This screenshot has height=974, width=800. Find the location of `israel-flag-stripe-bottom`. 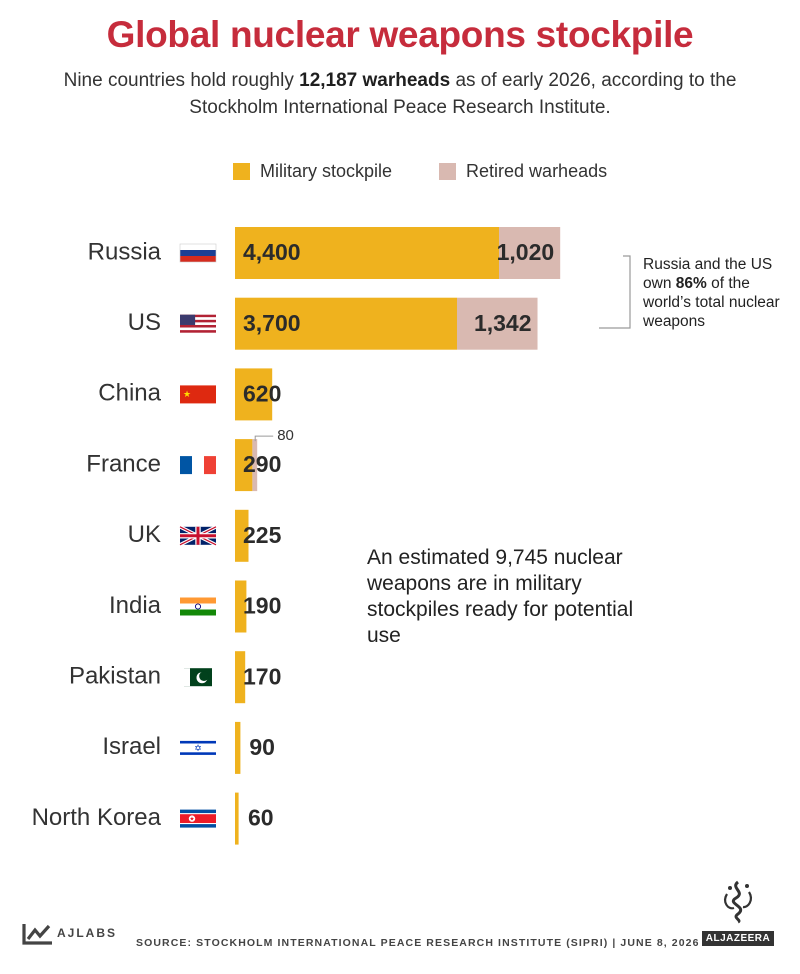

israel-flag-stripe-bottom is located at coordinates (198, 753).